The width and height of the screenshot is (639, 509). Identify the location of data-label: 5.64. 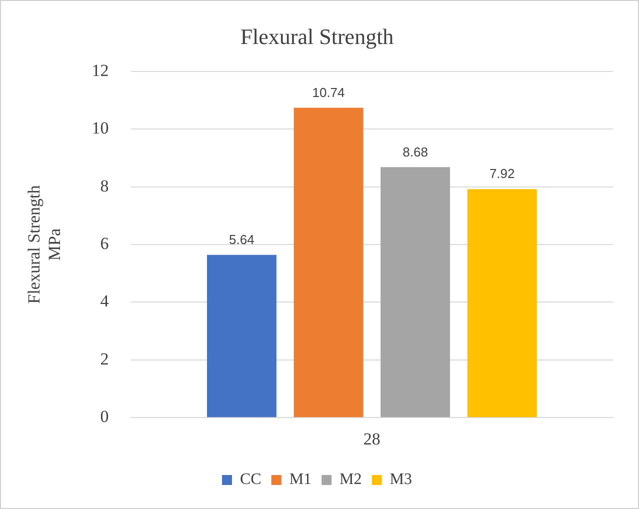
(241, 239).